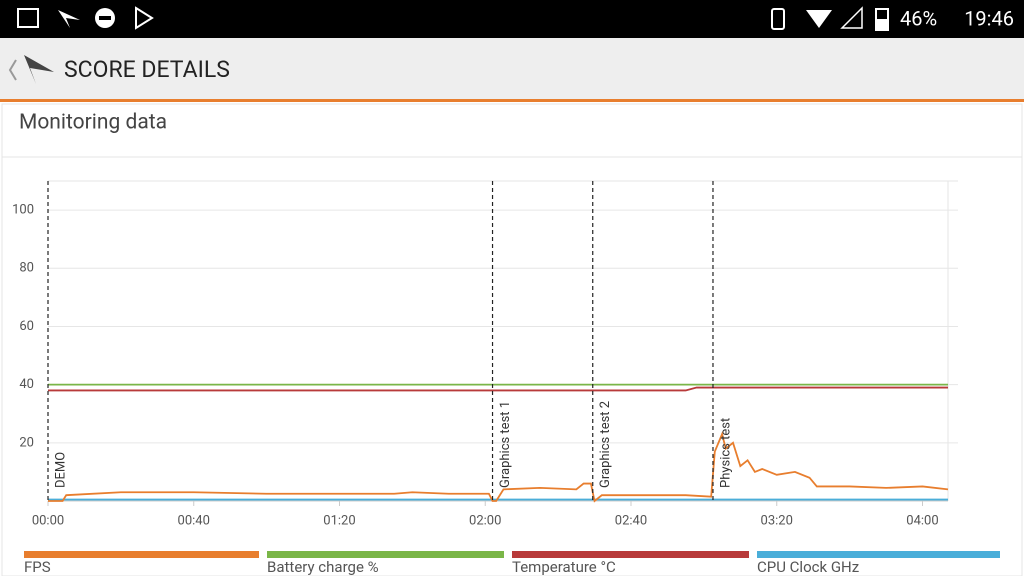 The image size is (1024, 576). Describe the element at coordinates (26, 384) in the screenshot. I see `y-tick-label: 40` at that location.